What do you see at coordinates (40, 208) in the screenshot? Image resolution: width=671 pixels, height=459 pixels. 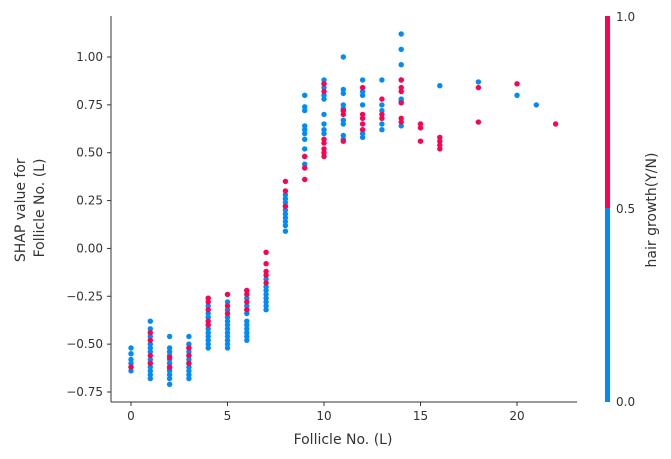 I see `y-axis-label-line-2: Follicle No. (L)` at bounding box center [40, 208].